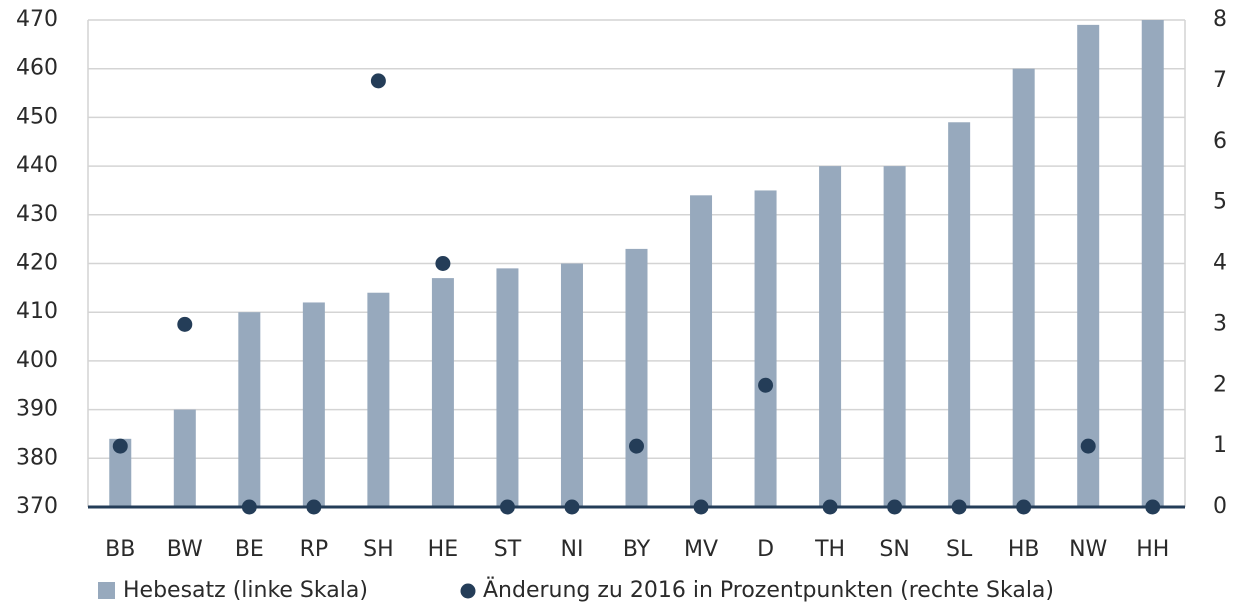 Image resolution: width=1240 pixels, height=610 pixels. What do you see at coordinates (1220, 445) in the screenshot?
I see `y2-tick-label: 1` at bounding box center [1220, 445].